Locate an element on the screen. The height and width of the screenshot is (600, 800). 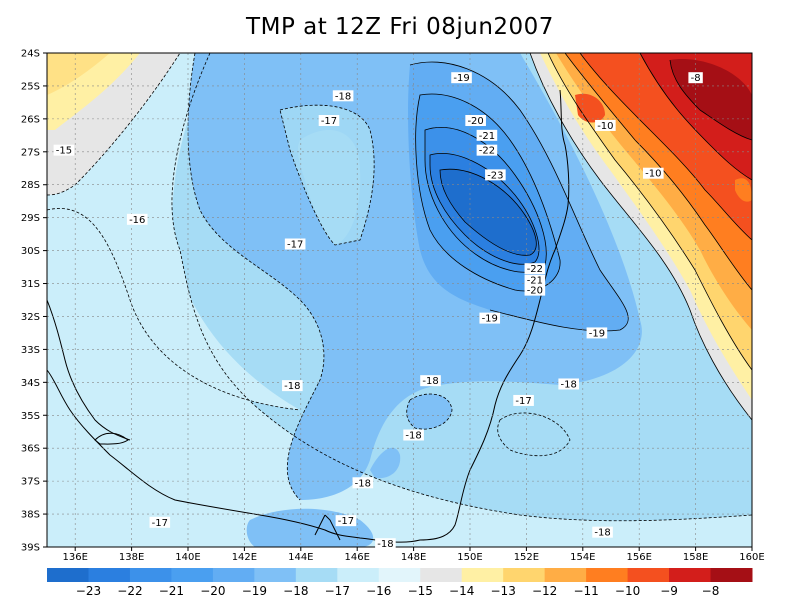
contour-line-minus18-patch is located at coordinates (429, 411).